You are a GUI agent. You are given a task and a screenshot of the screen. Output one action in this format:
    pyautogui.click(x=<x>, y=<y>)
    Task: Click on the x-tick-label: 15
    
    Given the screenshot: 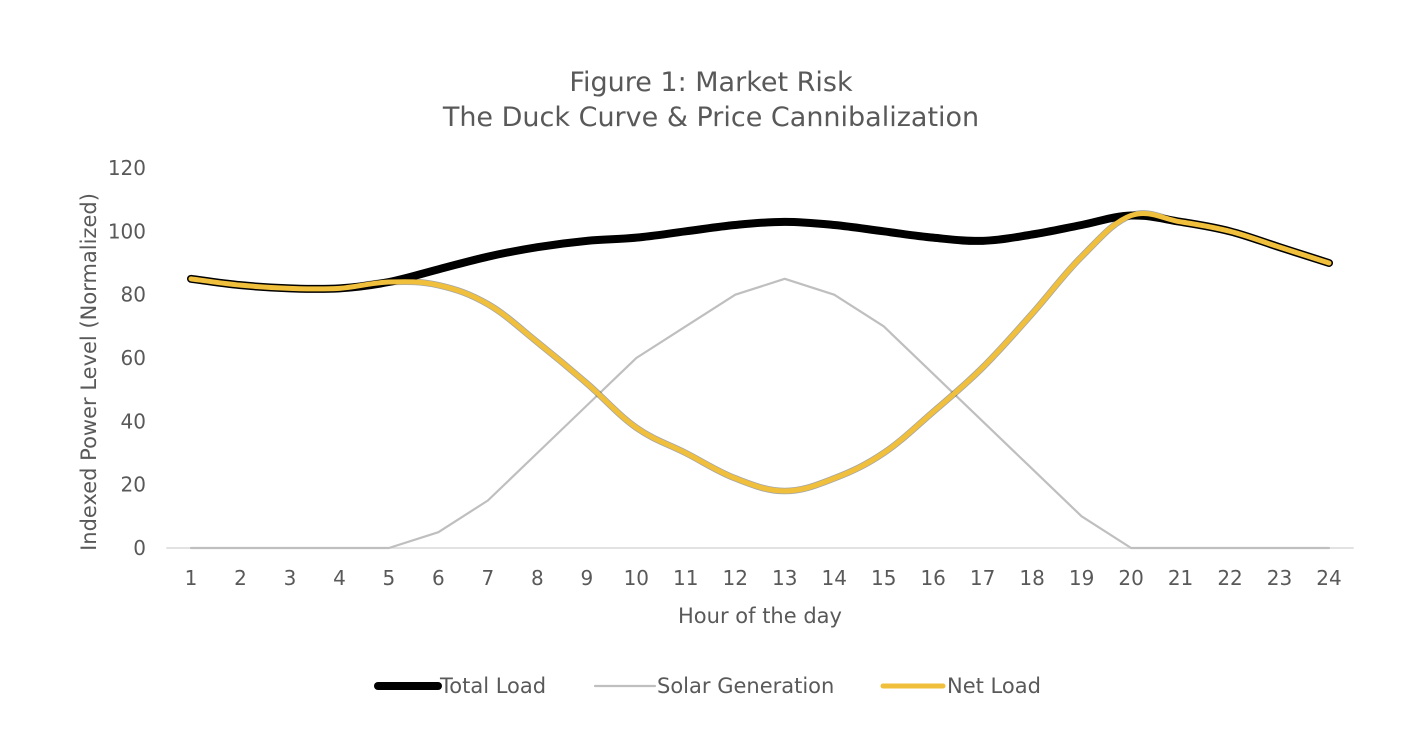 What is the action you would take?
    pyautogui.click(x=883, y=578)
    